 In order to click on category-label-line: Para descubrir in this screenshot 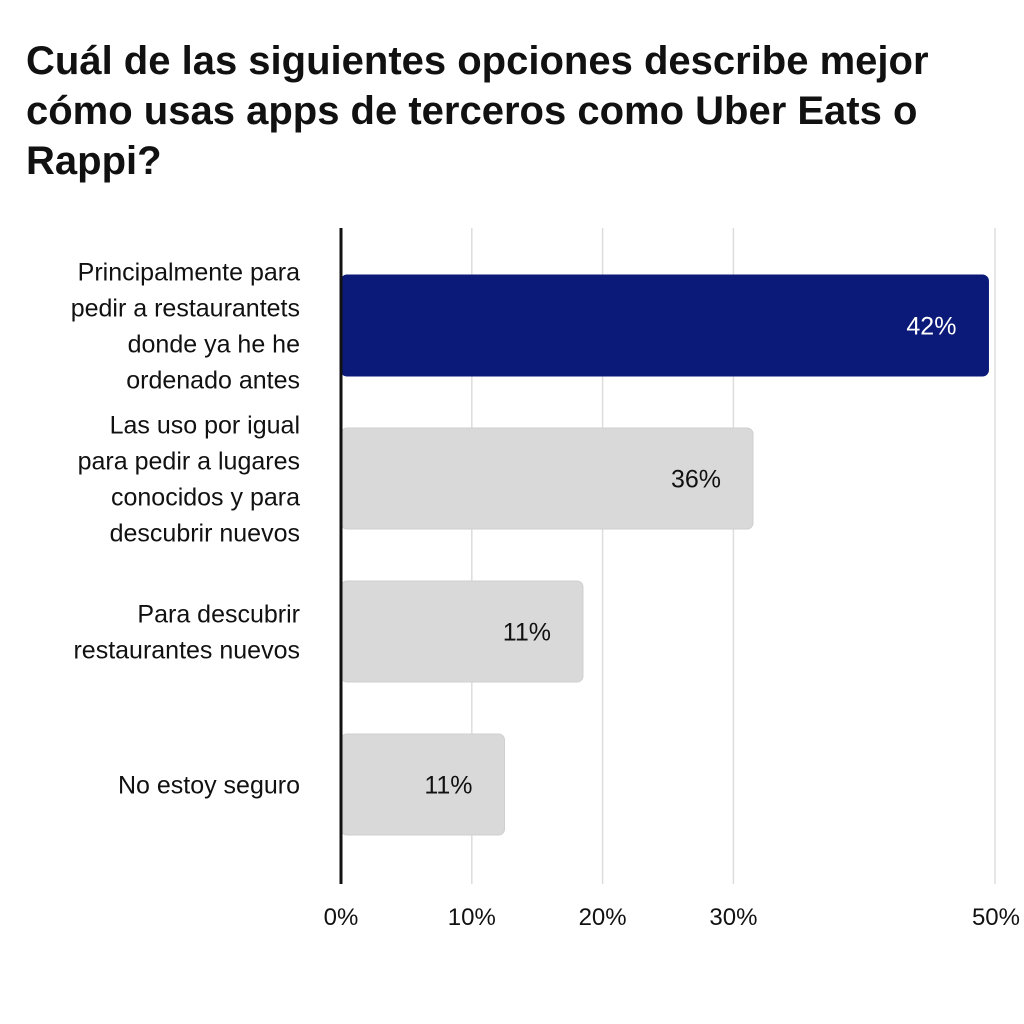, I will do `click(218, 615)`.